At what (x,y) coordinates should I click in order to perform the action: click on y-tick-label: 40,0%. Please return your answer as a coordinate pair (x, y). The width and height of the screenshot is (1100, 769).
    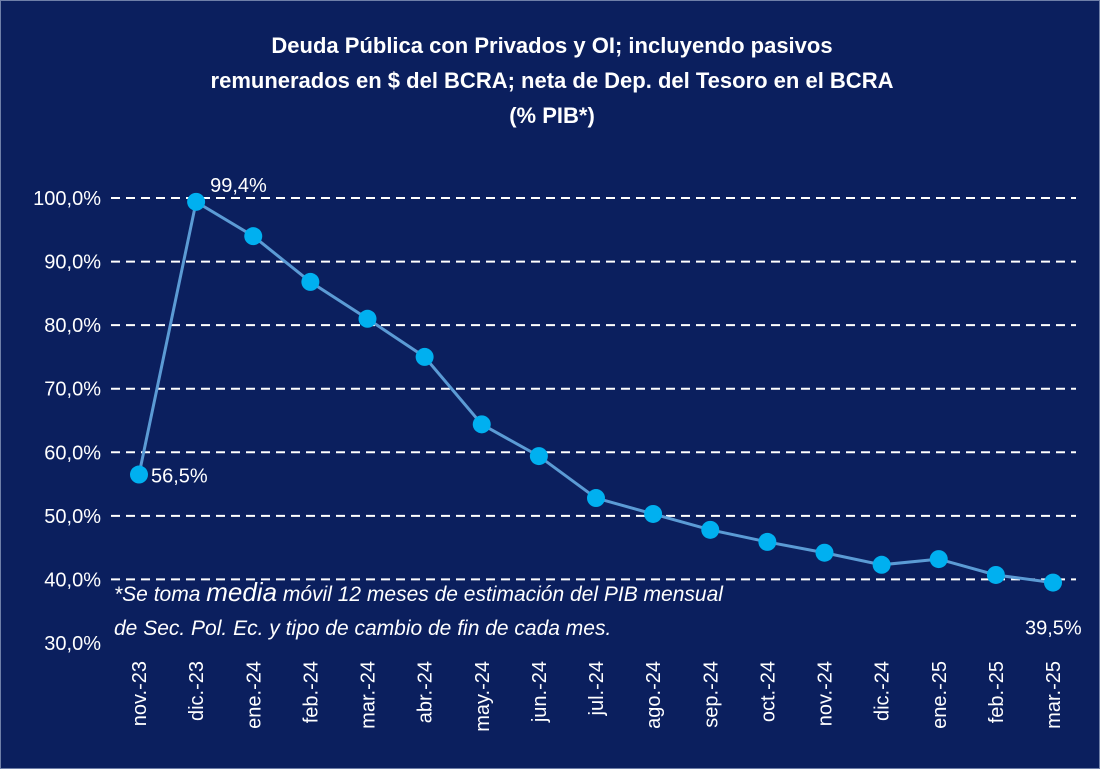
    Looking at the image, I should click on (72, 580).